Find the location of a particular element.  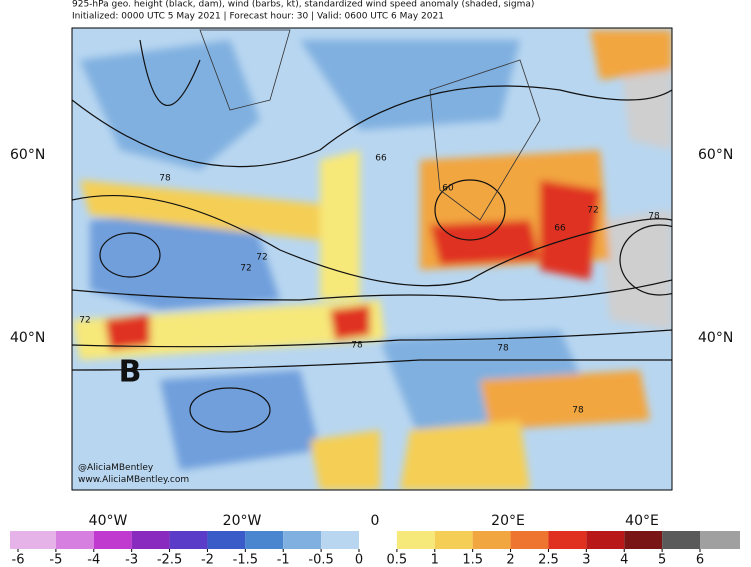

lon-label: 0 is located at coordinates (375, 521).